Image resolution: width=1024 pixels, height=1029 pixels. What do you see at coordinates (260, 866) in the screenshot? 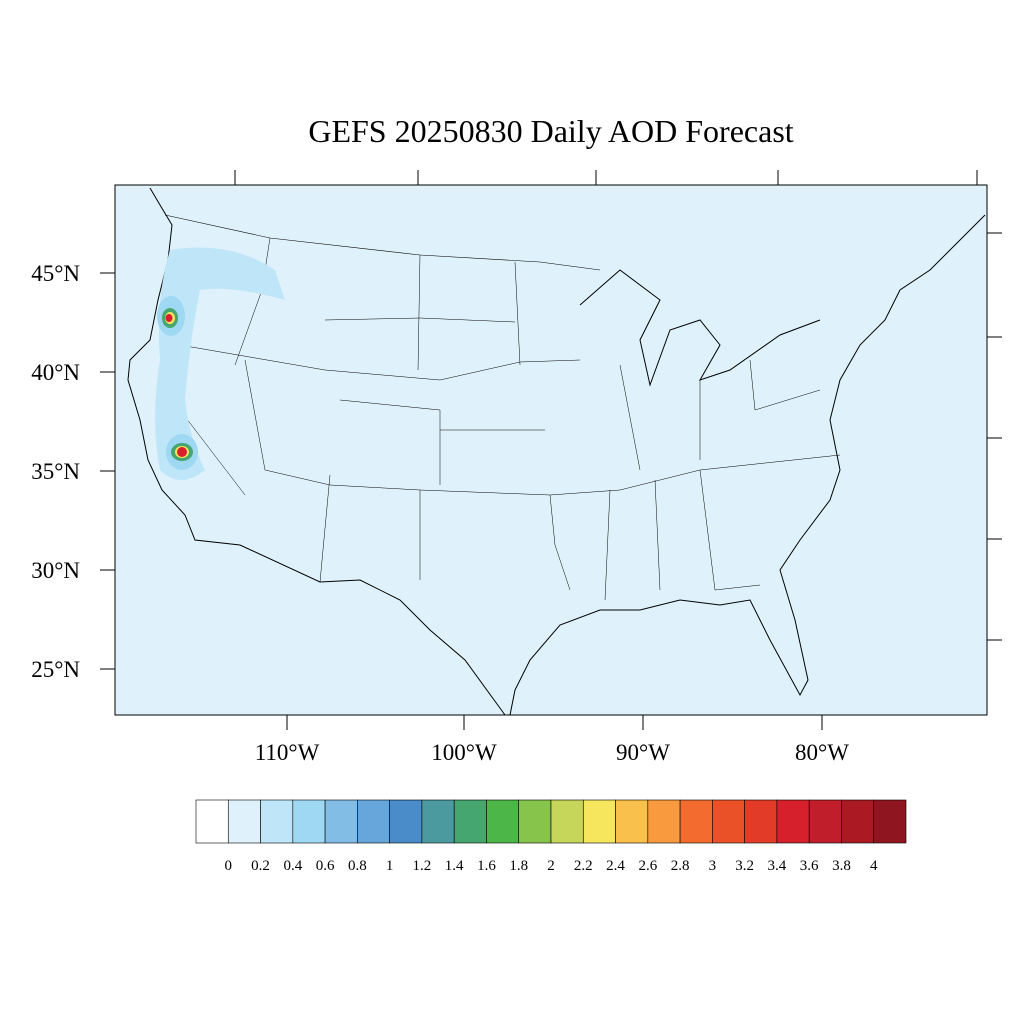
I see `colorbar-label: 0.2` at bounding box center [260, 866].